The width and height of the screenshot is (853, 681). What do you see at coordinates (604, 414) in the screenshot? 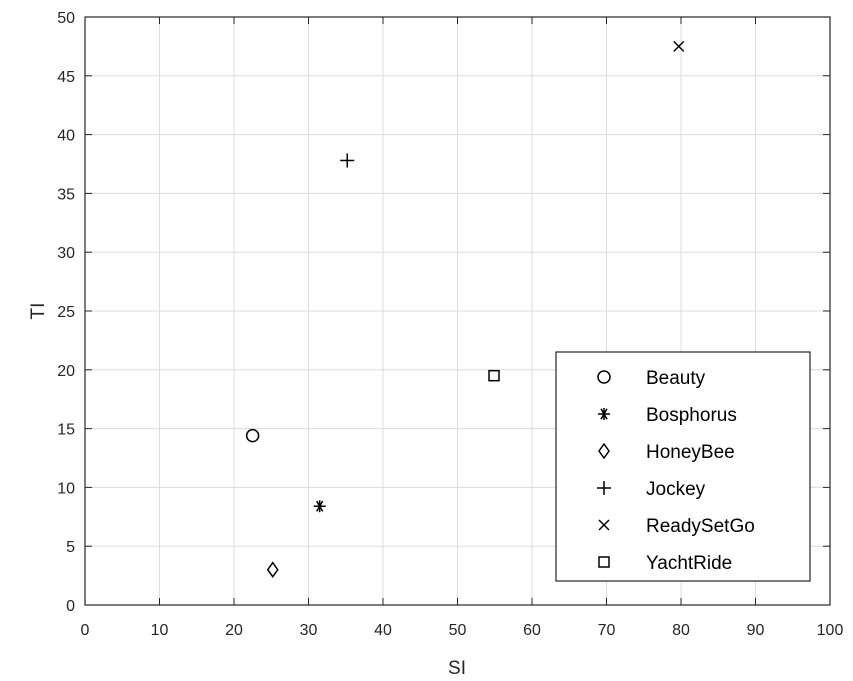
I see `legend-marker-bosphorus` at bounding box center [604, 414].